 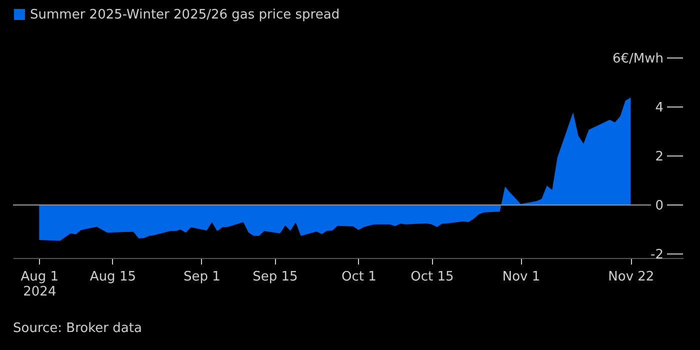 I want to click on y-tick-label: 6€/Mwh, so click(x=638, y=59).